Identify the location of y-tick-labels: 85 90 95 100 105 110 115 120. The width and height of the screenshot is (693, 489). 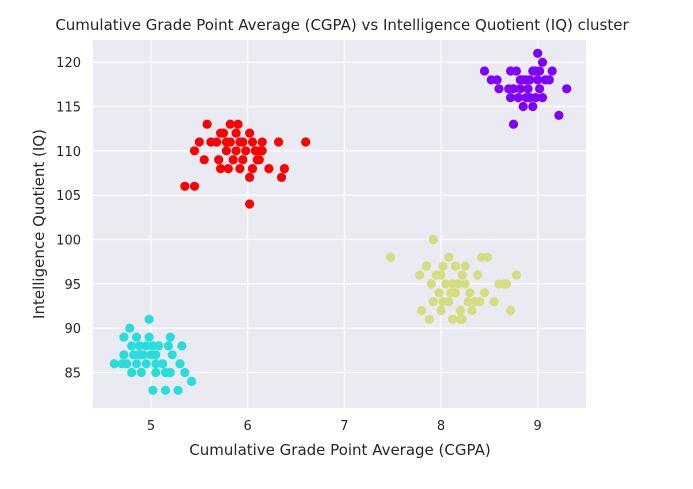
(68, 218).